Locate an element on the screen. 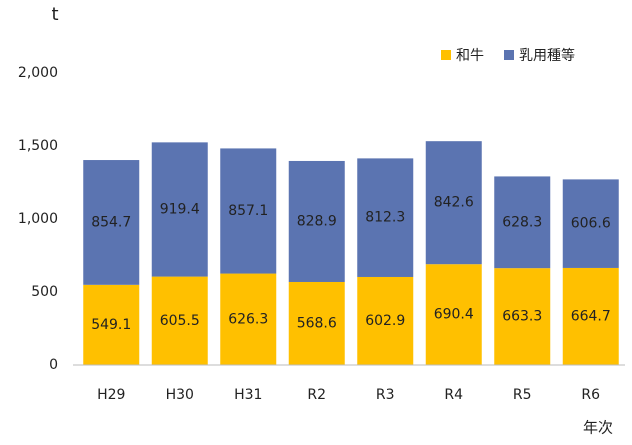 This screenshot has width=632, height=445. data-label: 568.6 is located at coordinates (317, 323).